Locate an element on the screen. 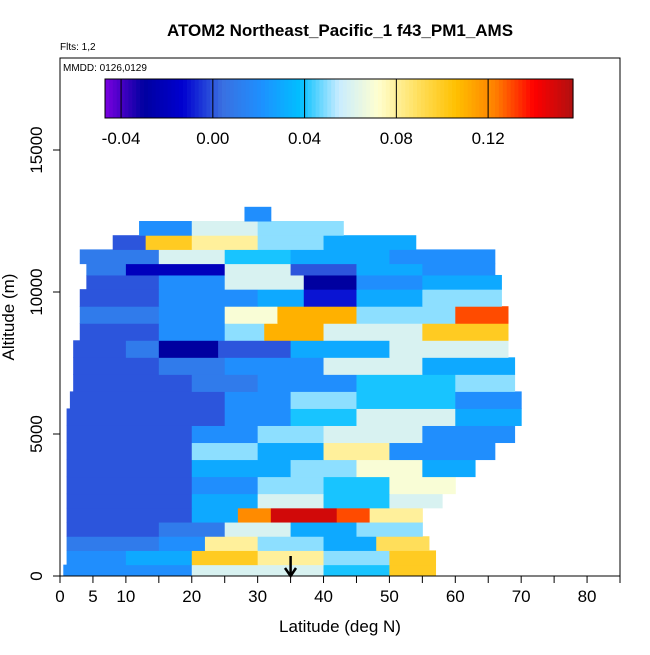 This screenshot has width=650, height=655. x-tick-label: 10 is located at coordinates (125, 596).